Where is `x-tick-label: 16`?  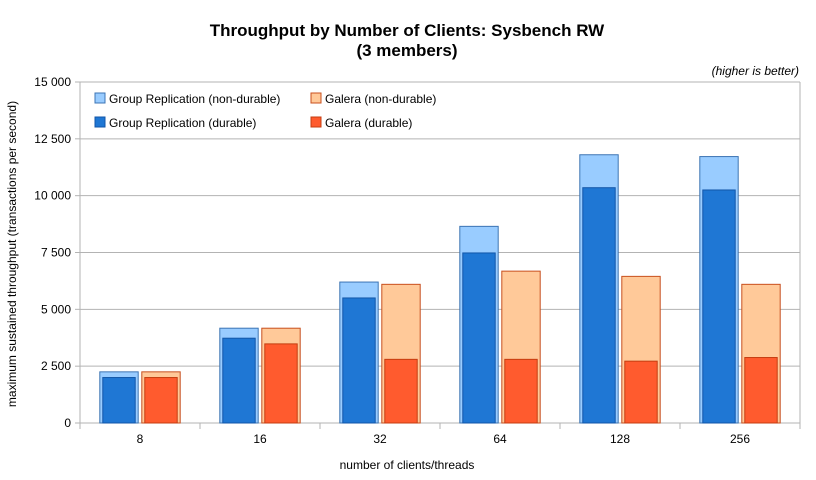
x-tick-label: 16 is located at coordinates (260, 439).